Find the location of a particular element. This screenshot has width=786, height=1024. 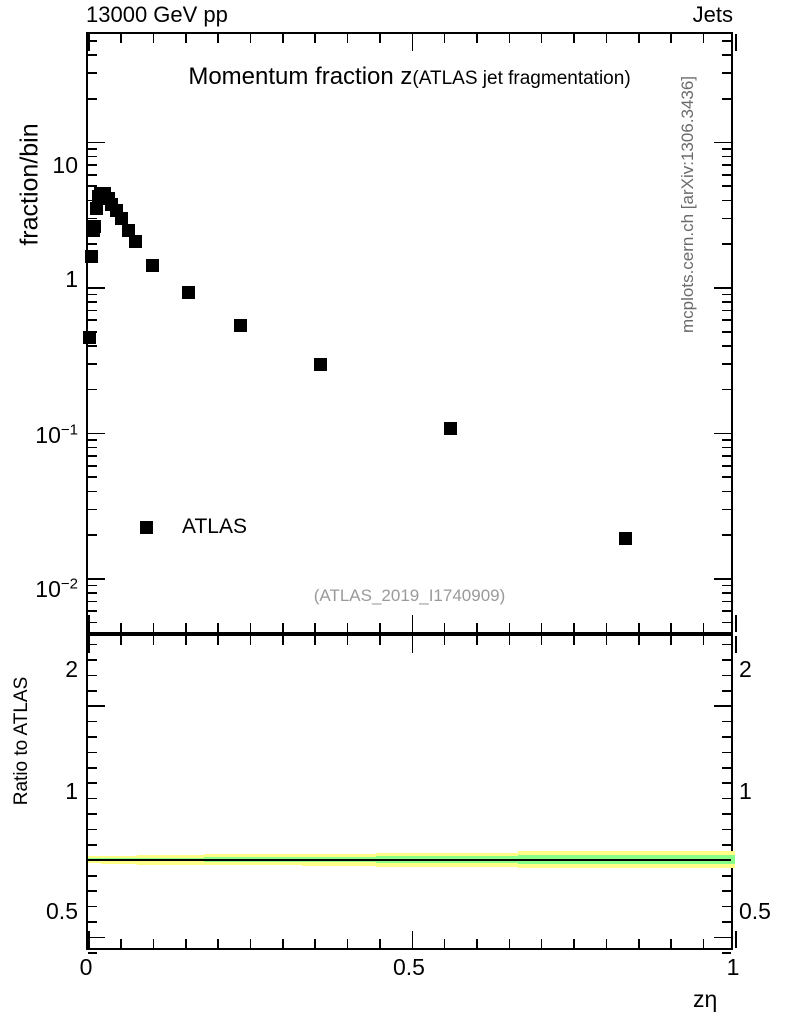

plot-title-main: Momentum fraction z is located at coordinates (300, 76).